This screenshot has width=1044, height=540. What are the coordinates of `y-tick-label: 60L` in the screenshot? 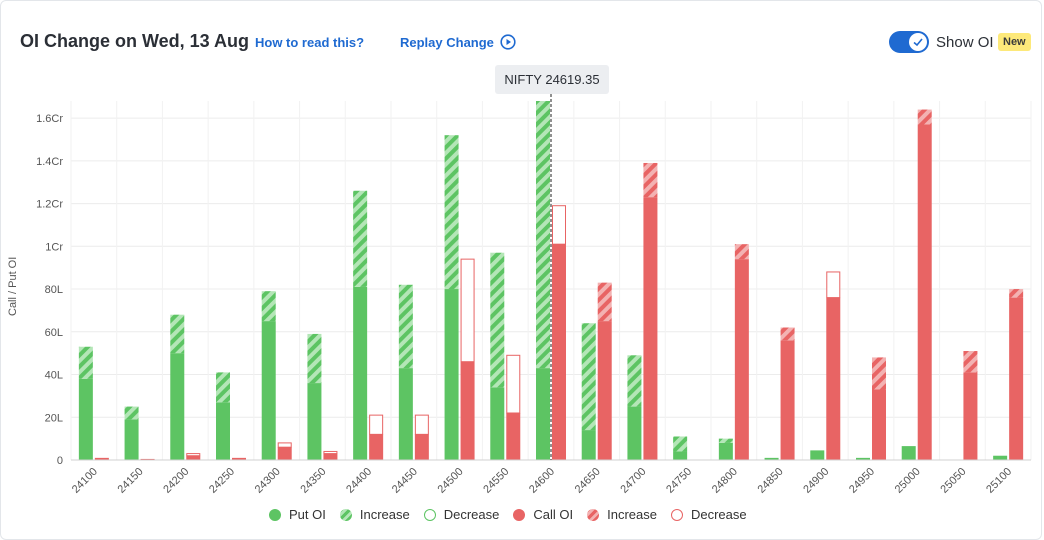 It's located at (54, 333).